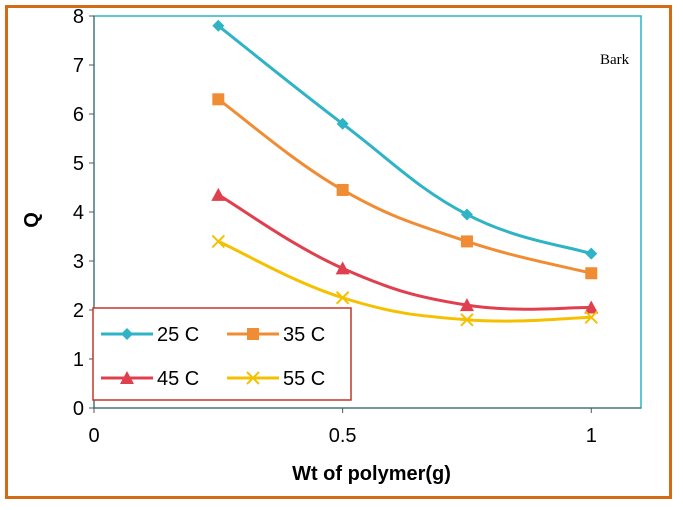  What do you see at coordinates (615, 60) in the screenshot?
I see `annotation-label: Bark` at bounding box center [615, 60].